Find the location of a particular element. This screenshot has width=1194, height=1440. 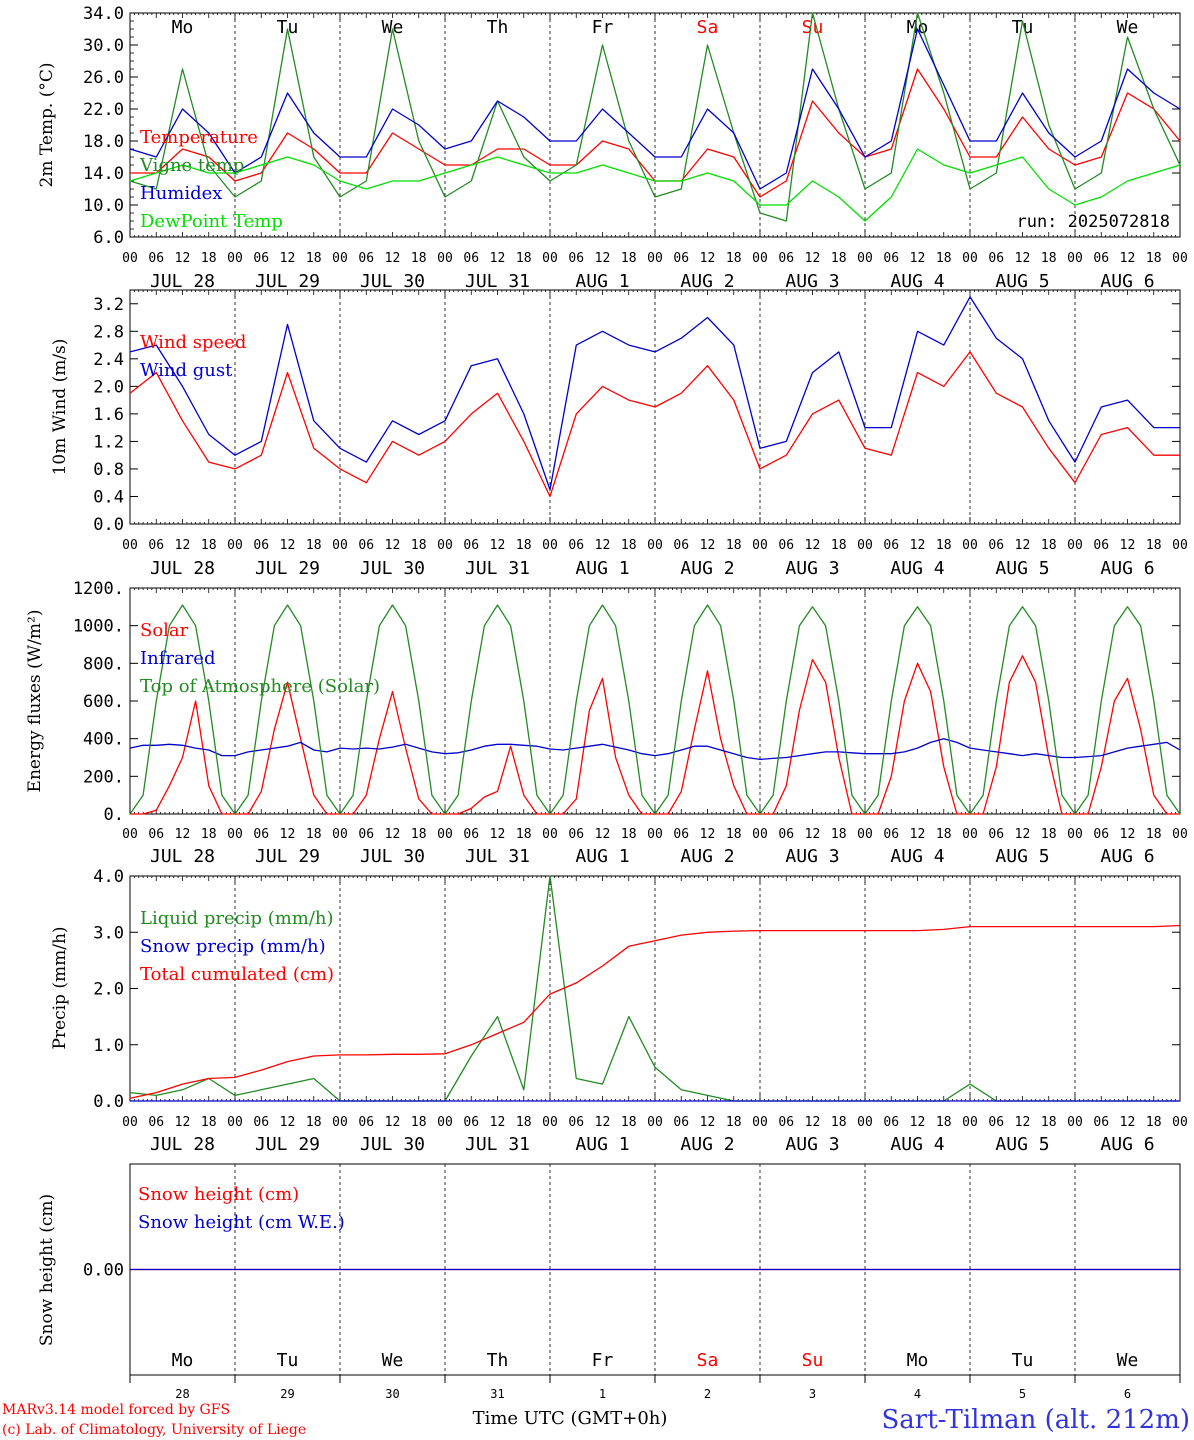

legend-vigne-temp: Vigne temp is located at coordinates (191, 165).